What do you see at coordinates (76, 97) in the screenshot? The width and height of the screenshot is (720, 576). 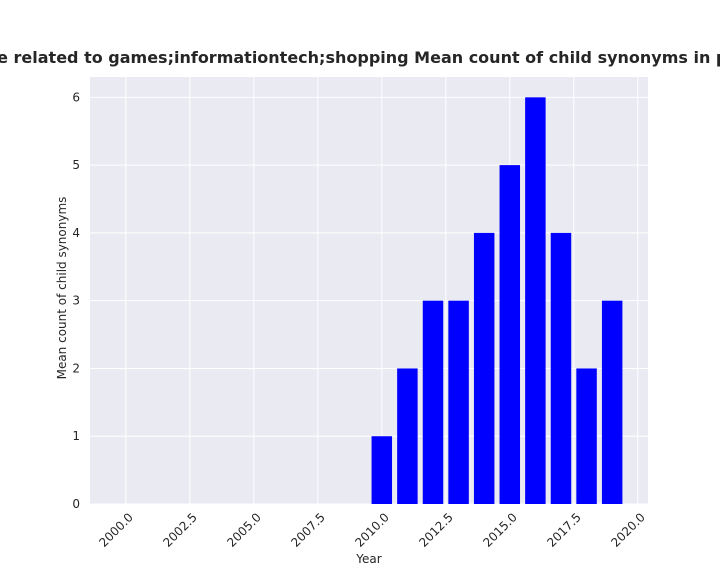 I see `y-tick-label: 6` at bounding box center [76, 97].